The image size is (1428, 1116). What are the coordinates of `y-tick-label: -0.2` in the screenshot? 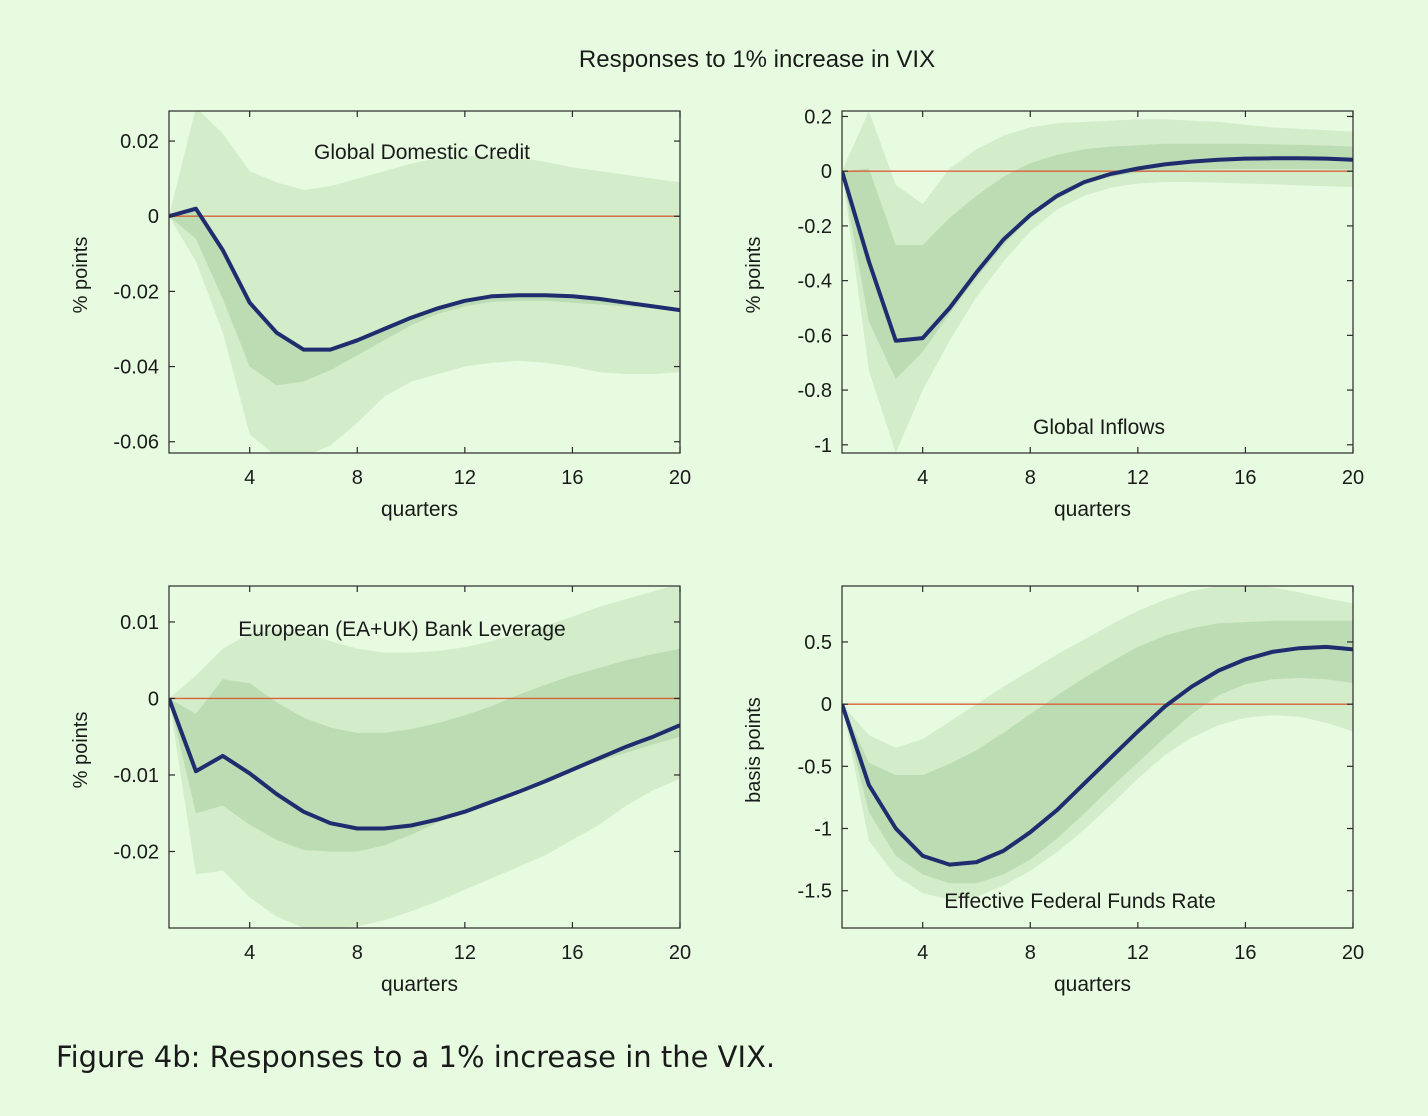 It's located at (815, 227).